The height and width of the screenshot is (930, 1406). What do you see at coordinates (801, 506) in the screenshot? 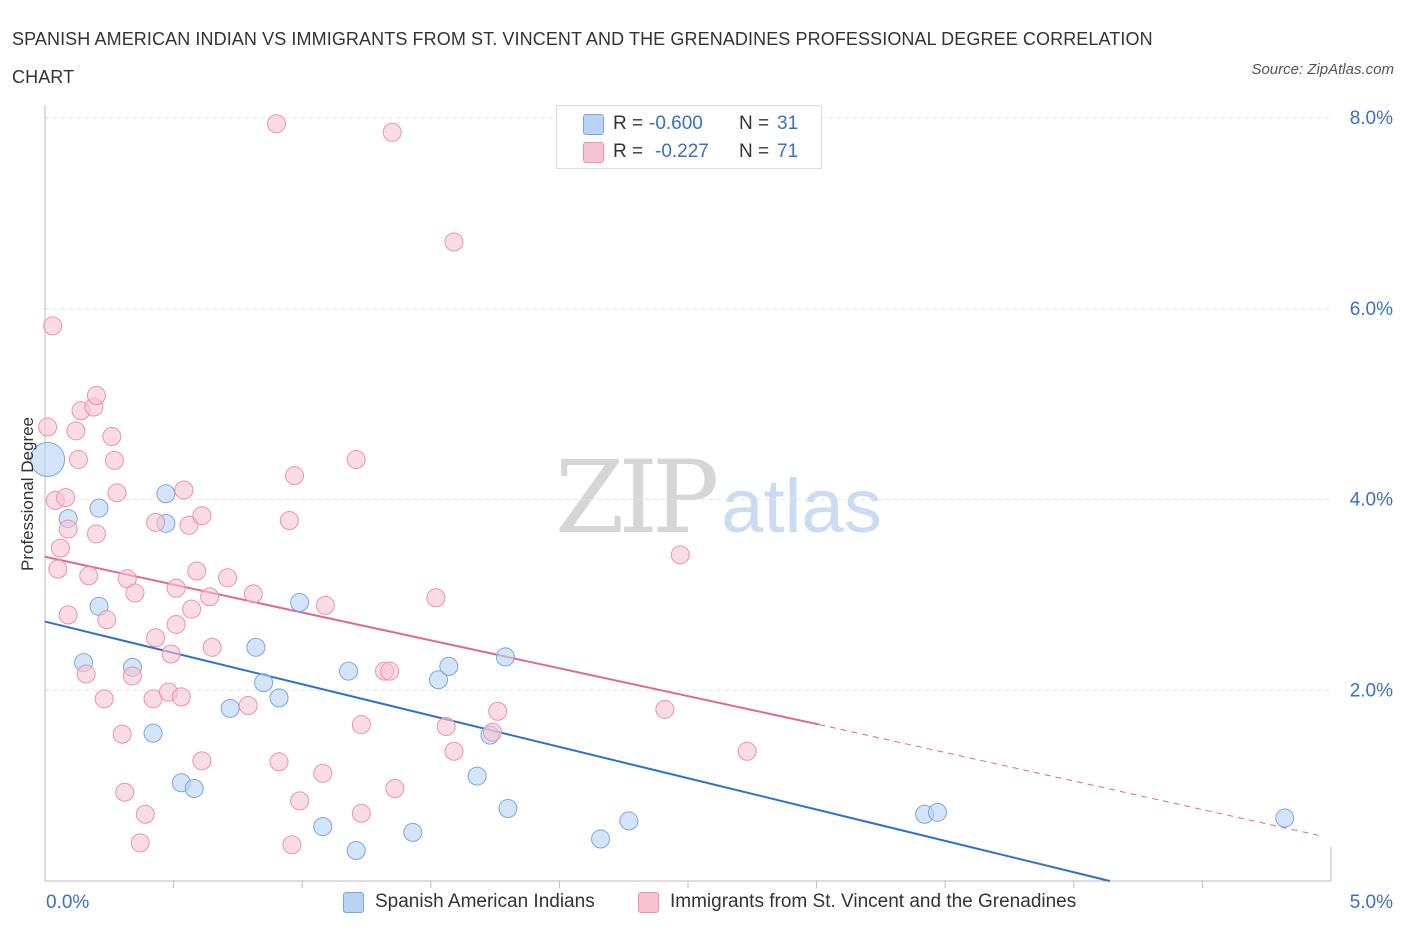
I see `watermark-atlas: atlas` at bounding box center [801, 506].